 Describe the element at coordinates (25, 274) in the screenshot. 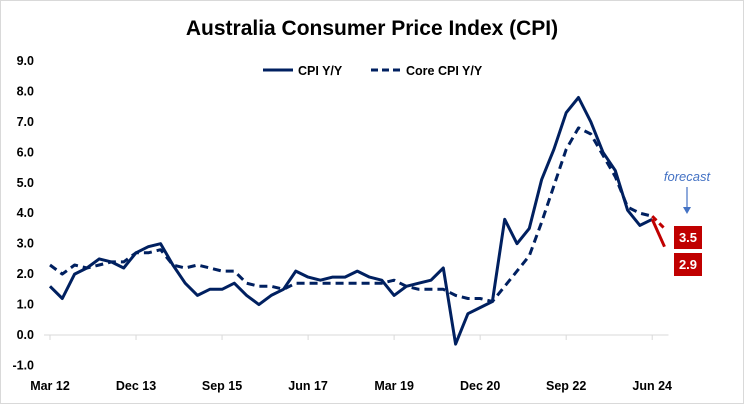

I see `y-tick-label: 2.0` at that location.